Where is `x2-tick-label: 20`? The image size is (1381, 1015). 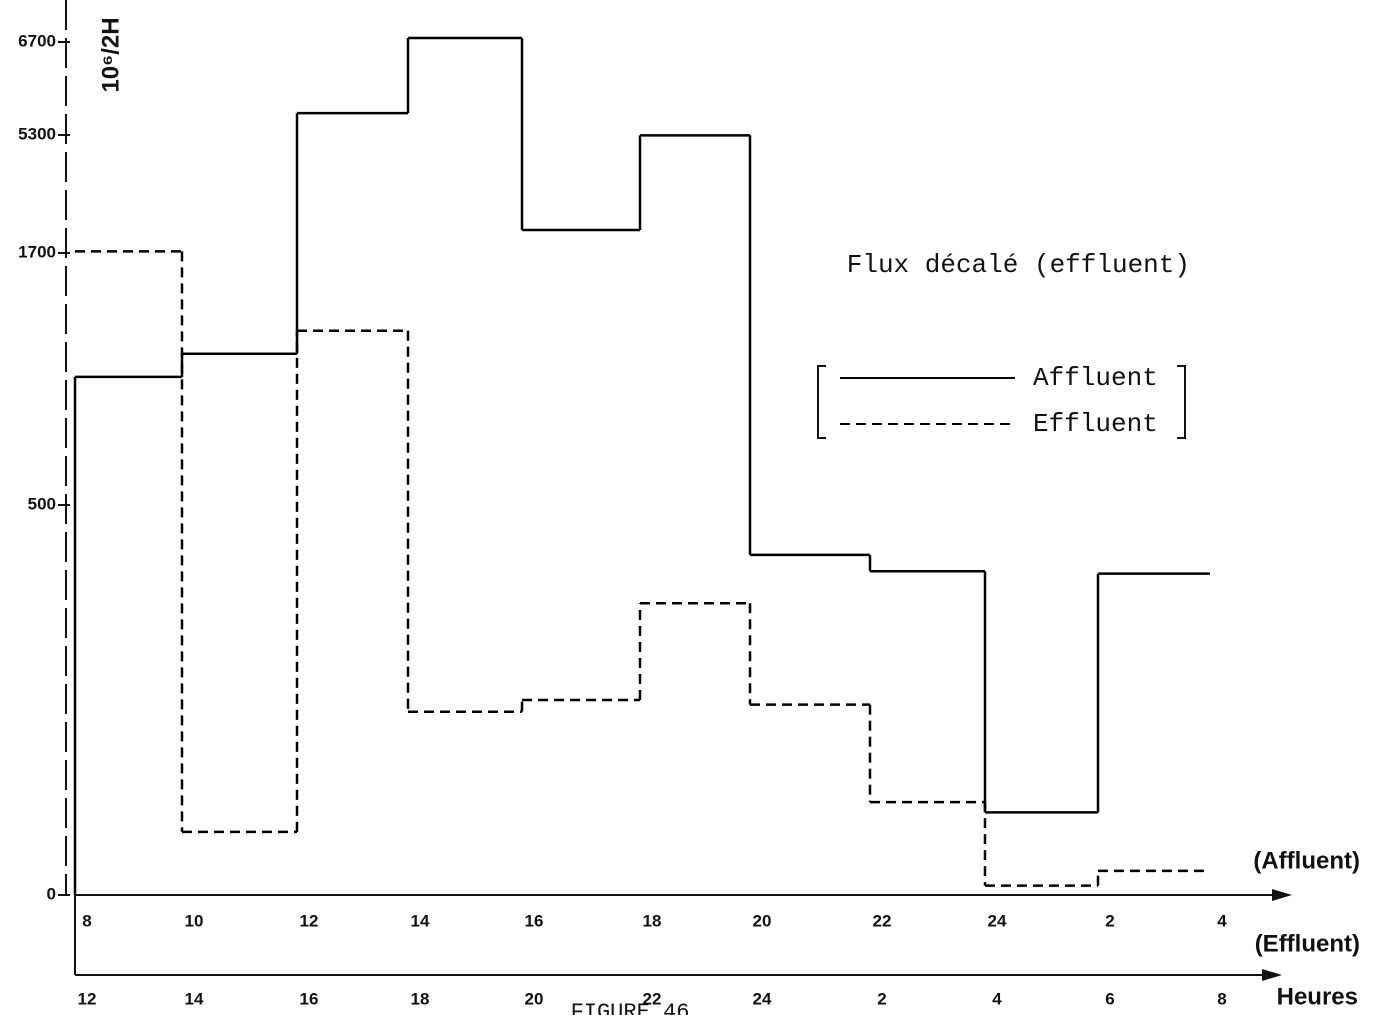
x2-tick-label: 20 is located at coordinates (534, 998).